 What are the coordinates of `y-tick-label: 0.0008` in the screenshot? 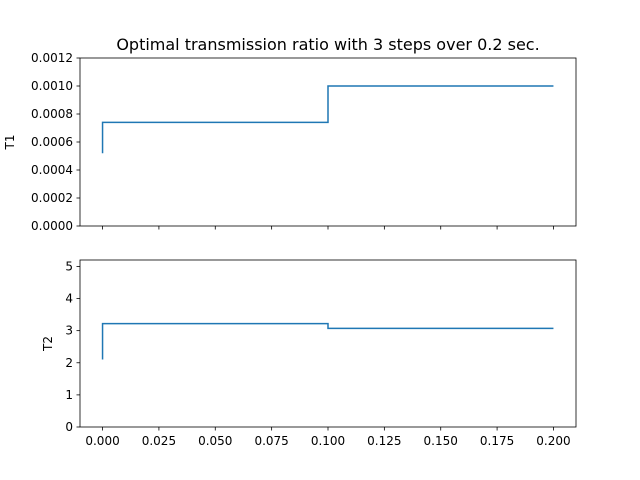 It's located at (52, 114).